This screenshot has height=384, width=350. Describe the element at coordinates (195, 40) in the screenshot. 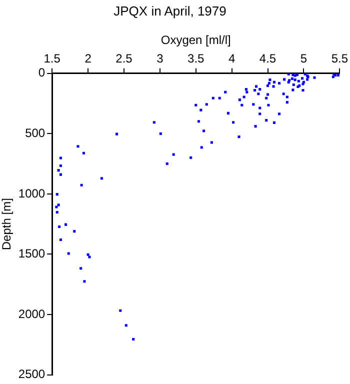

I see `x-axis-title: Oxygen [ml/l]` at that location.